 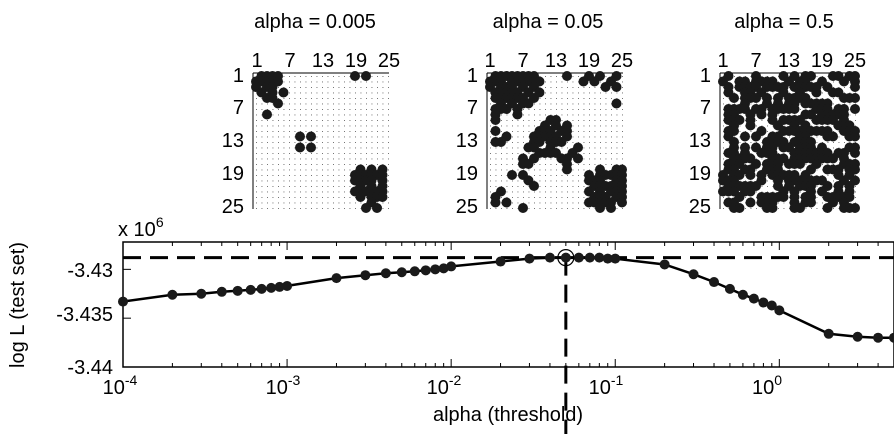 What do you see at coordinates (325, 61) in the screenshot?
I see `matrix-top-ticks: 1 7 13 19 25` at bounding box center [325, 61].